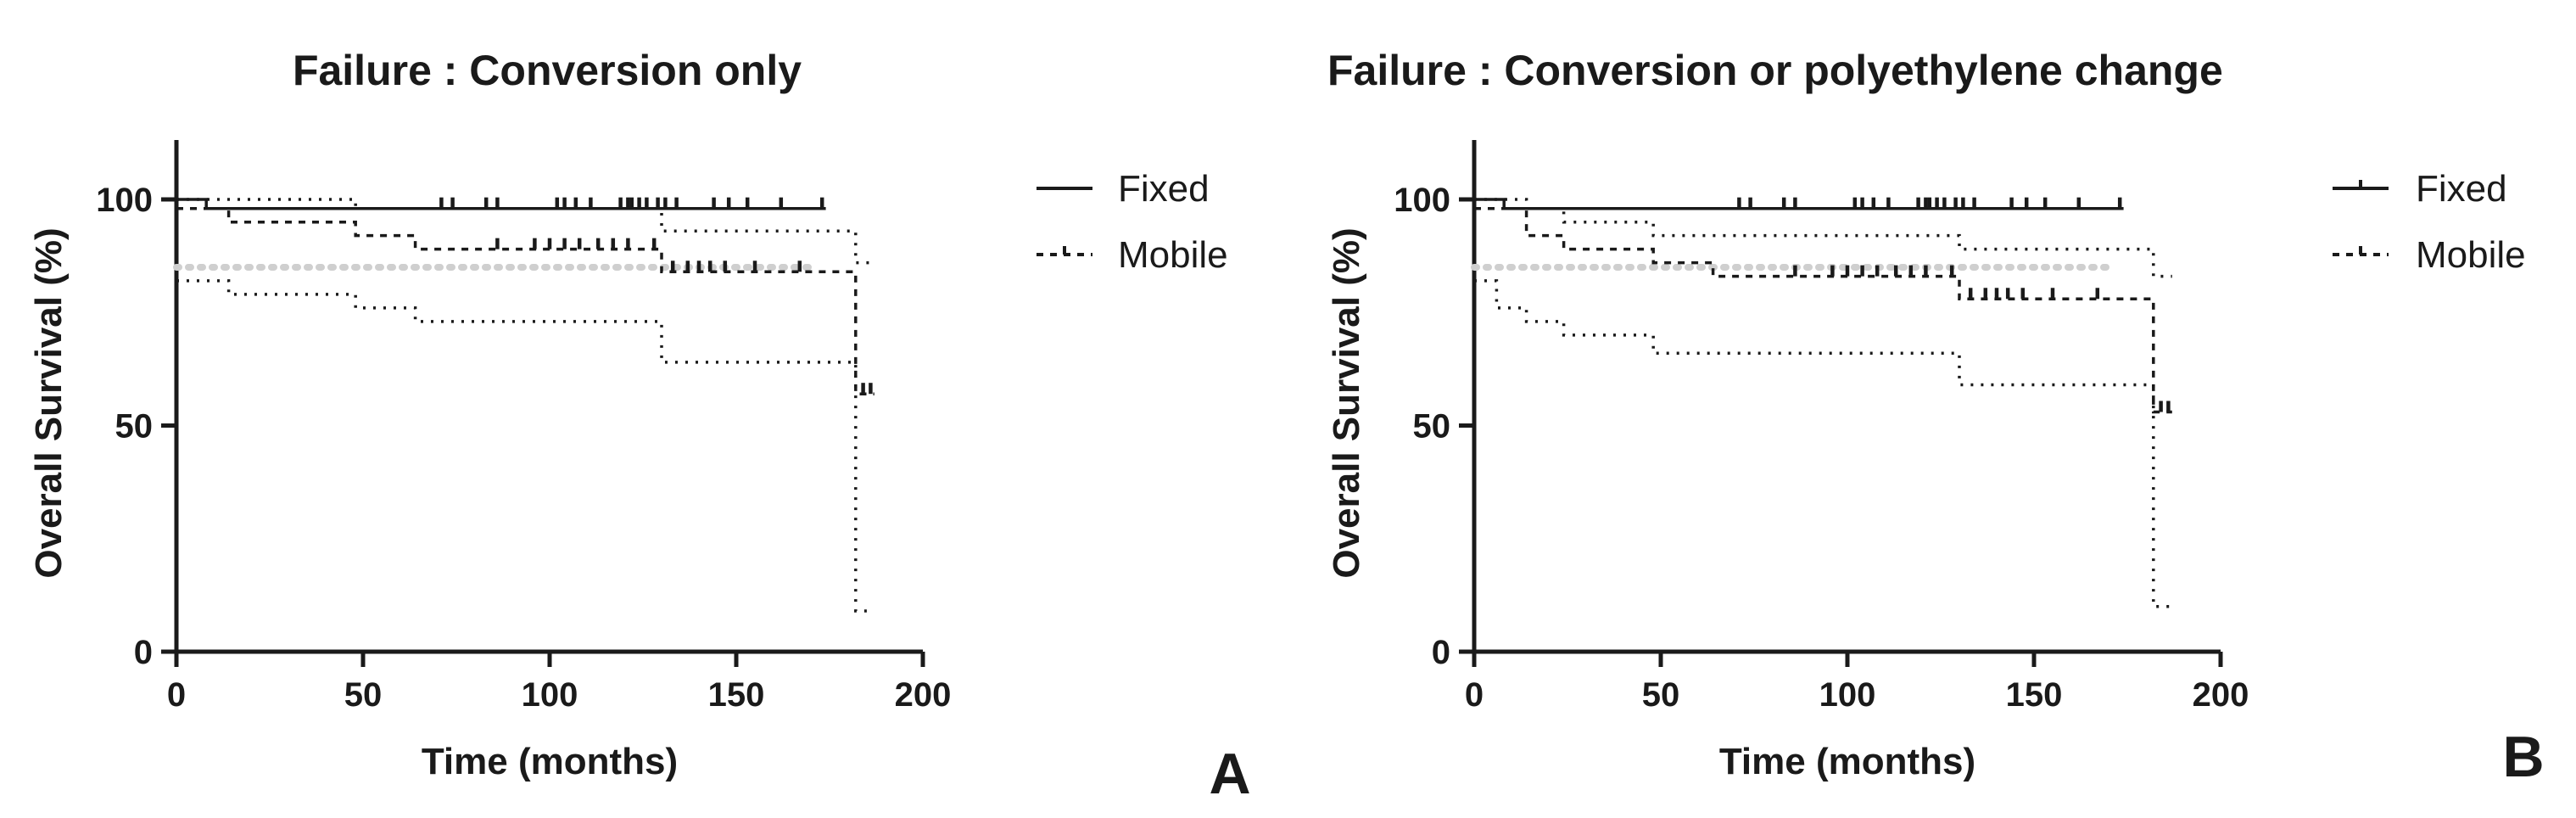 The height and width of the screenshot is (818, 2576). Describe the element at coordinates (547, 70) in the screenshot. I see `chart-title: Failure : Conversion only` at that location.